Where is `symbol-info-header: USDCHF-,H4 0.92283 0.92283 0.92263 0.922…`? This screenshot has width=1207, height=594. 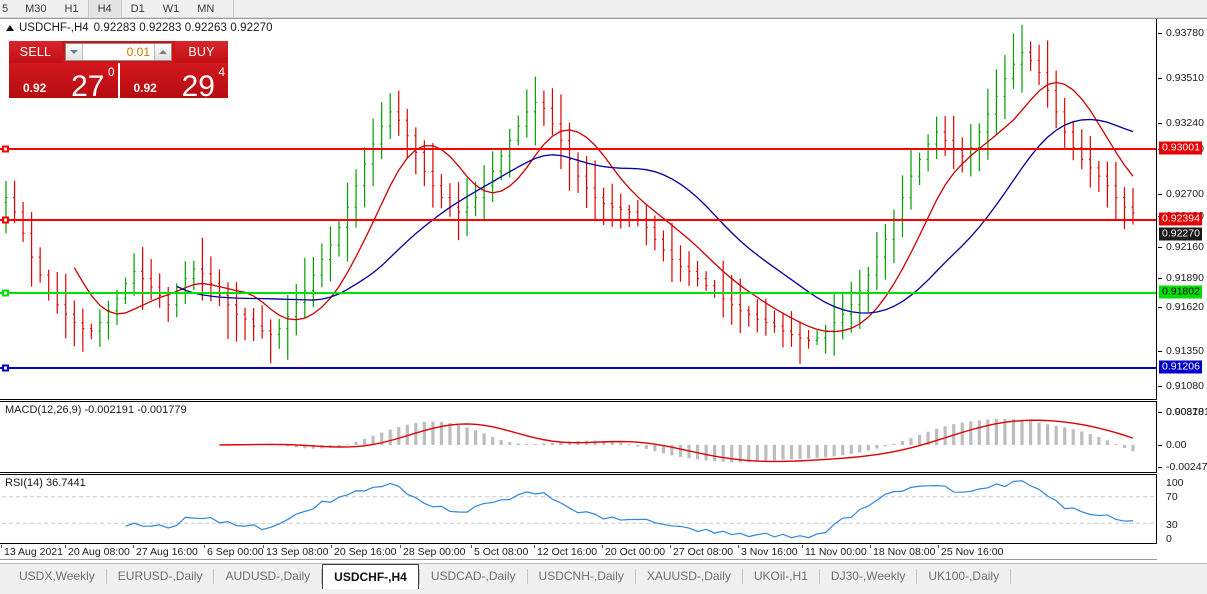
symbol-info-header: USDCHF-,H4 0.92283 0.92283 0.92263 0.922… is located at coordinates (139, 28).